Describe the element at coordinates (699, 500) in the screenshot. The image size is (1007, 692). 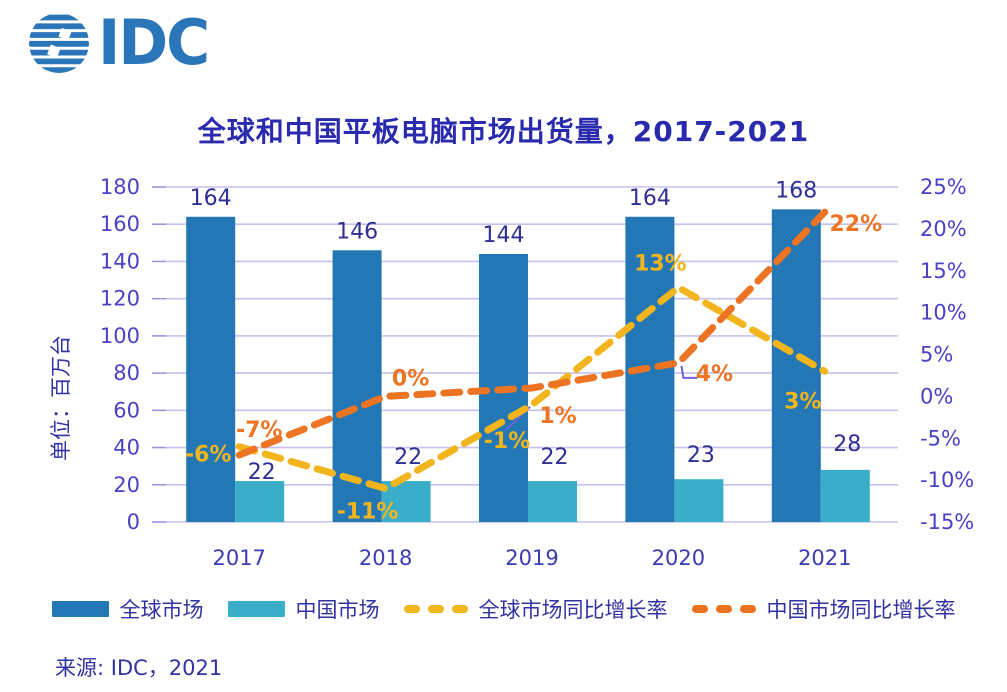
I see `bar-china-2020` at that location.